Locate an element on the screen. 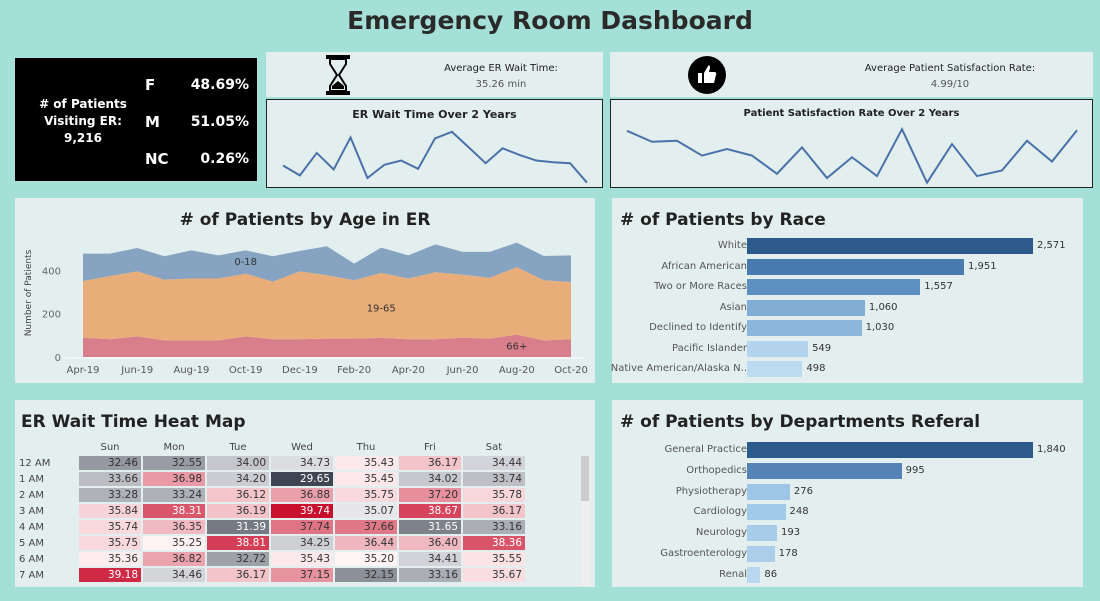  bar-row: Gastroenterology 178 is located at coordinates (847, 554).